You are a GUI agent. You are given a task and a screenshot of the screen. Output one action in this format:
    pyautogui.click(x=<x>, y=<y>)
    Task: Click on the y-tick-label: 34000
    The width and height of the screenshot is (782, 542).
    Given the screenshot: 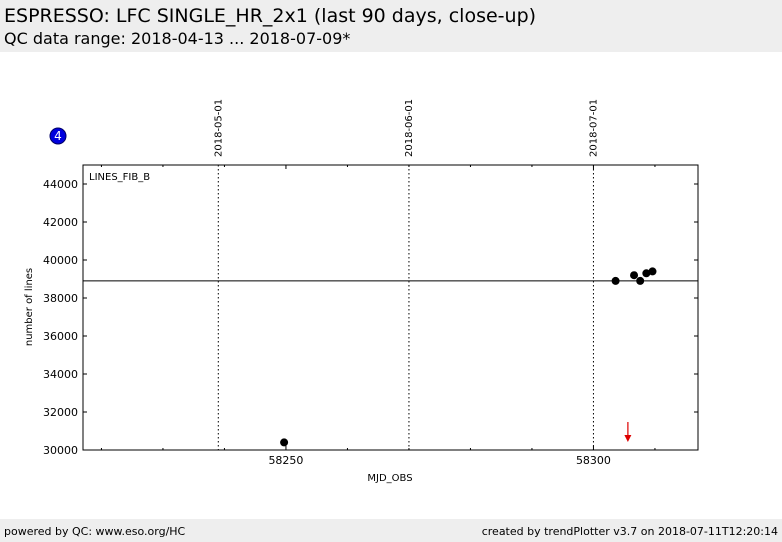 What is the action you would take?
    pyautogui.click(x=60, y=374)
    